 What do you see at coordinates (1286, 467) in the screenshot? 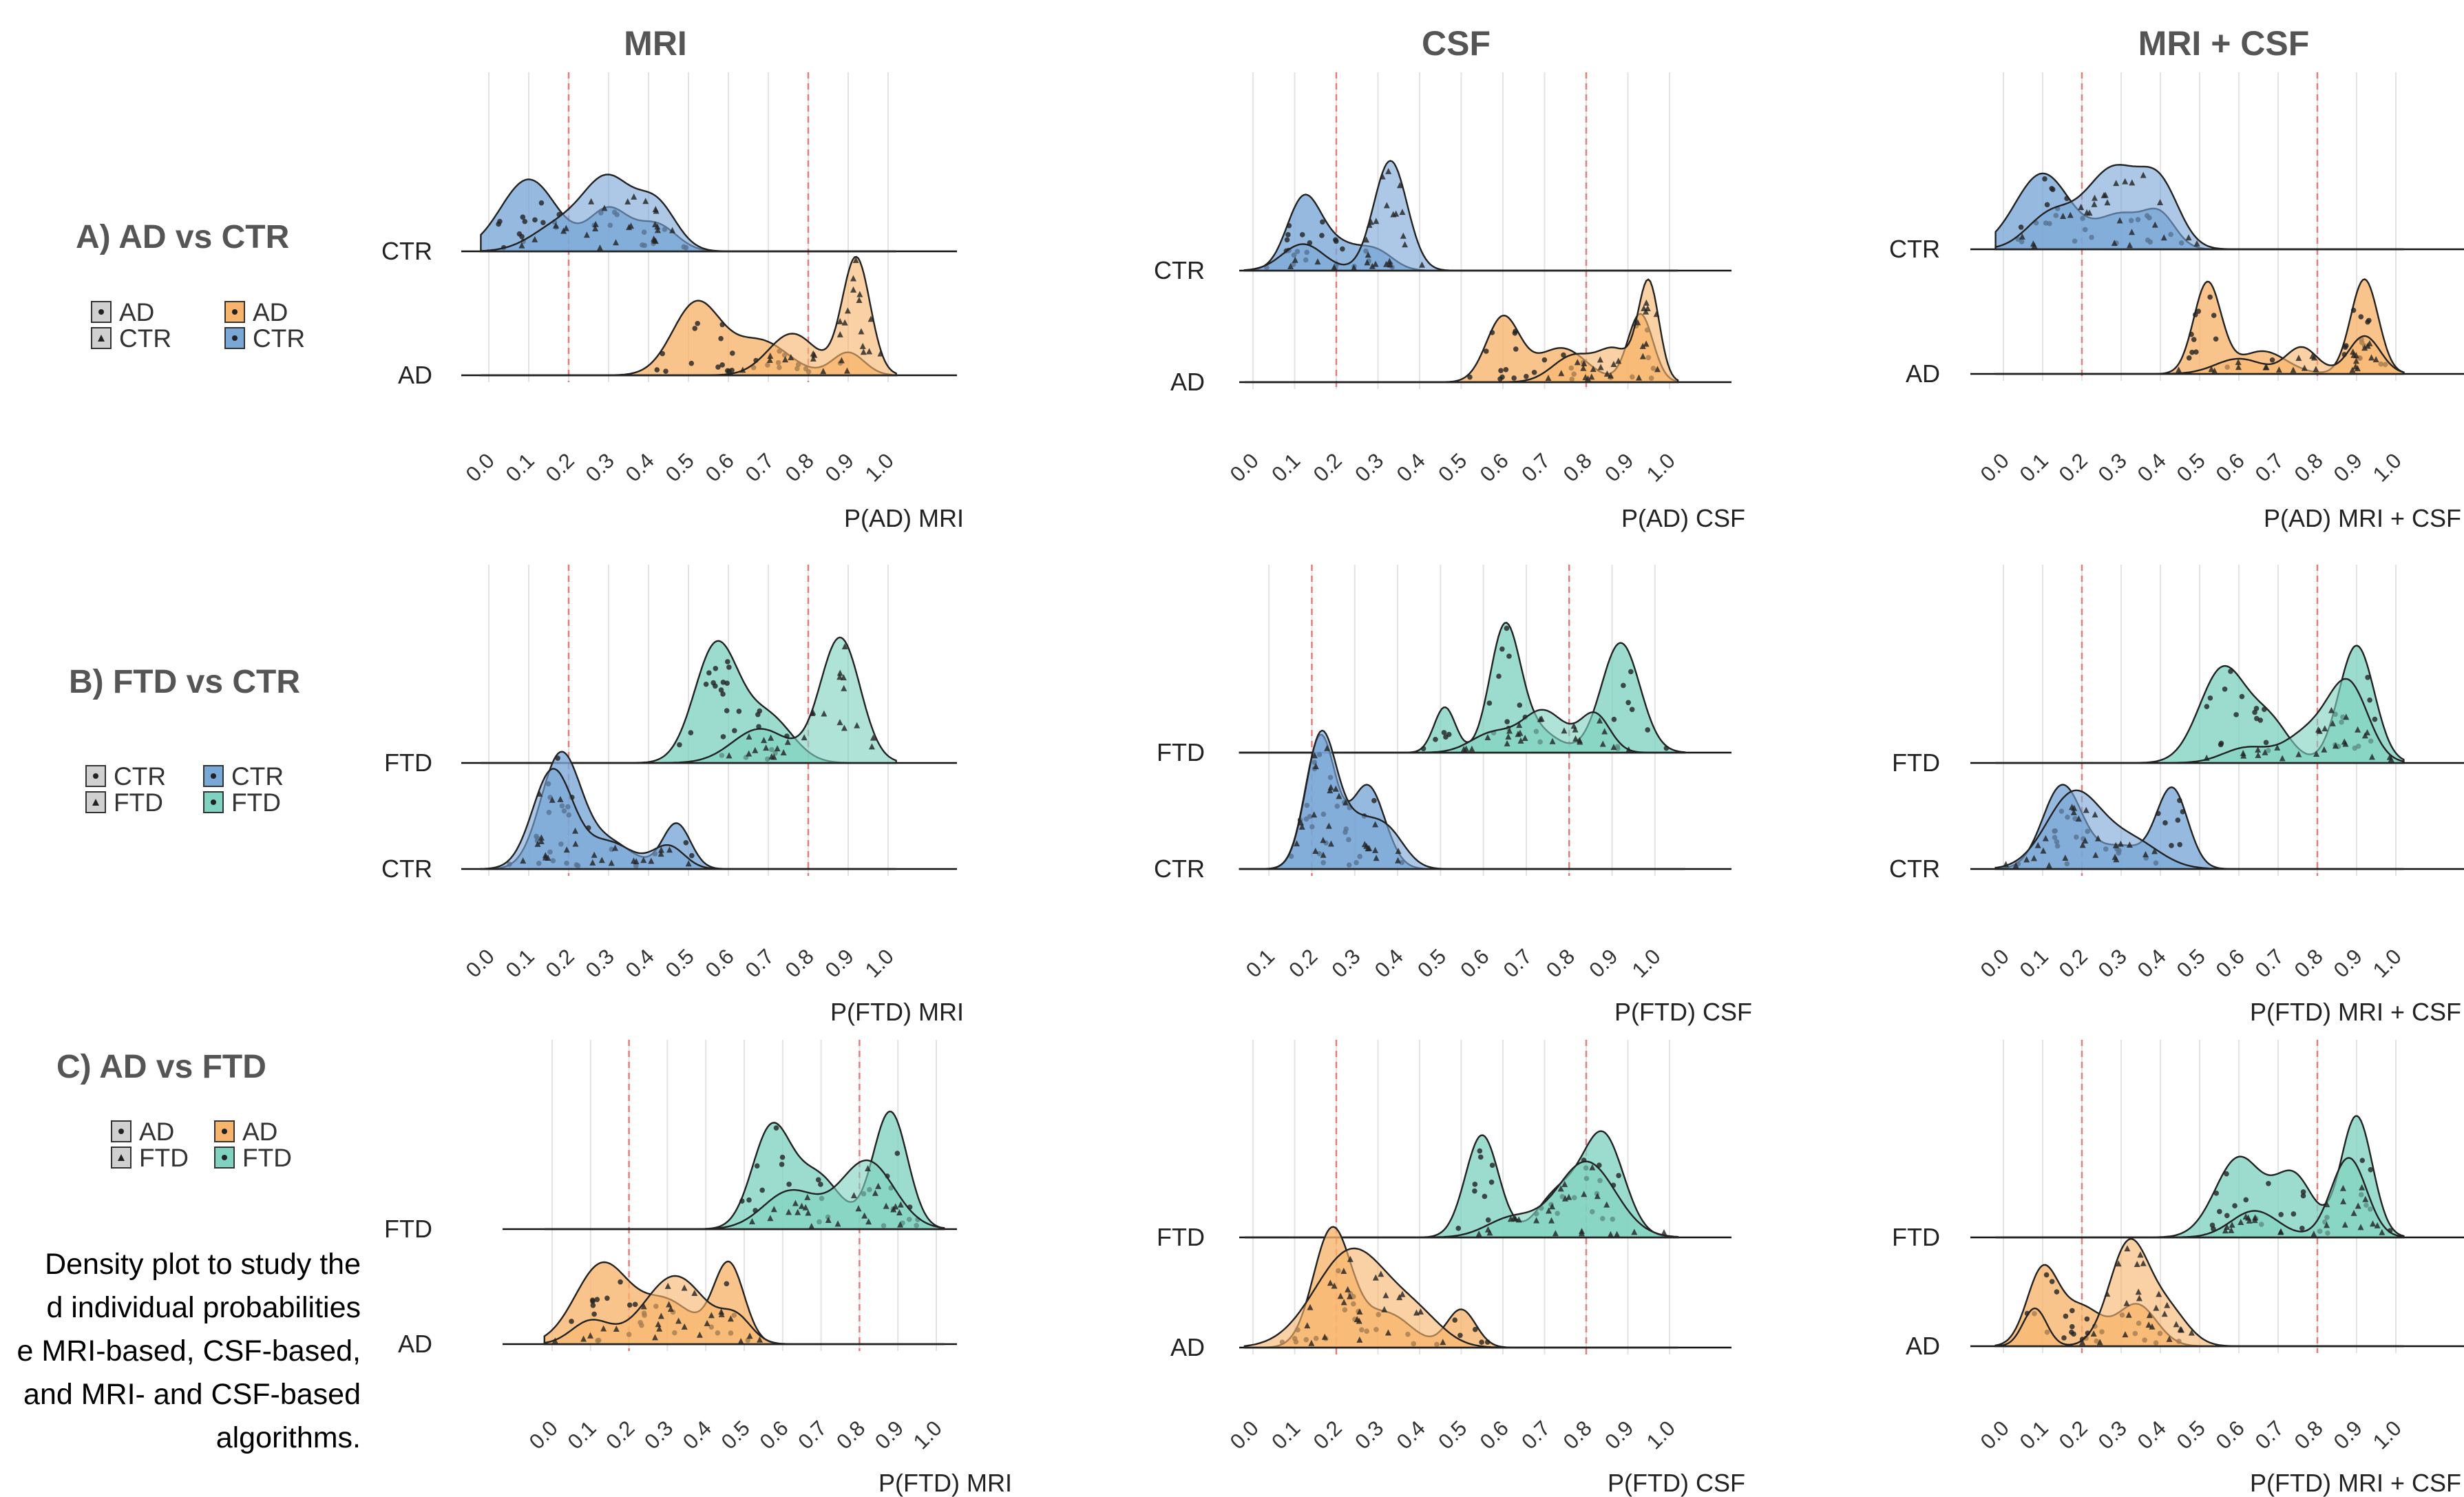
I see `tick-label: 0.1` at bounding box center [1286, 467].